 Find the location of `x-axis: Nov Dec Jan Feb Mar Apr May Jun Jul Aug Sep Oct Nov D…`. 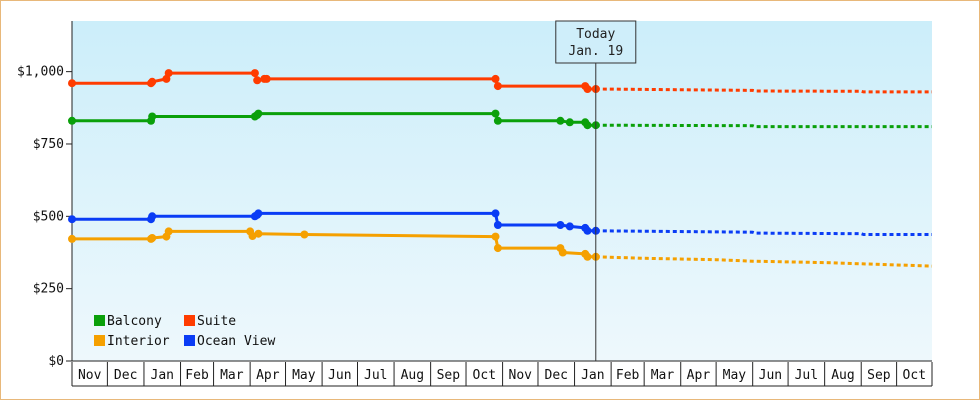

x-axis: Nov Dec Jan Feb Mar Apr May Jun Jul Aug Sep Oct Nov D… is located at coordinates (502, 373).